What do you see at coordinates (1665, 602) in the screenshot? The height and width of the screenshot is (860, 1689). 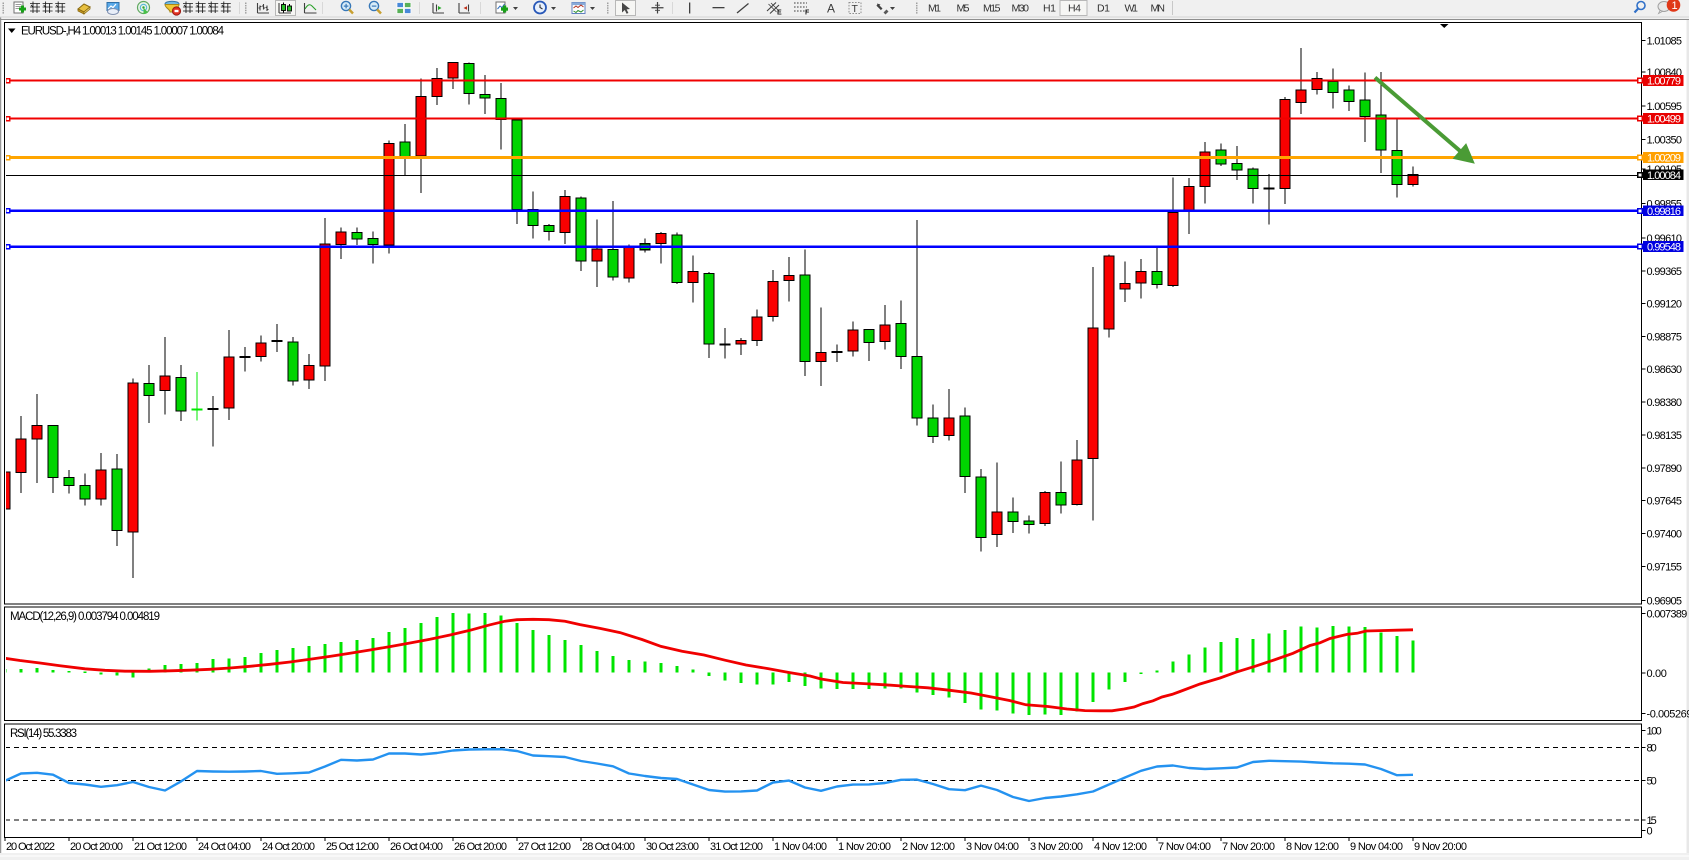 I see `svg-text: 0.96905` at bounding box center [1665, 602].